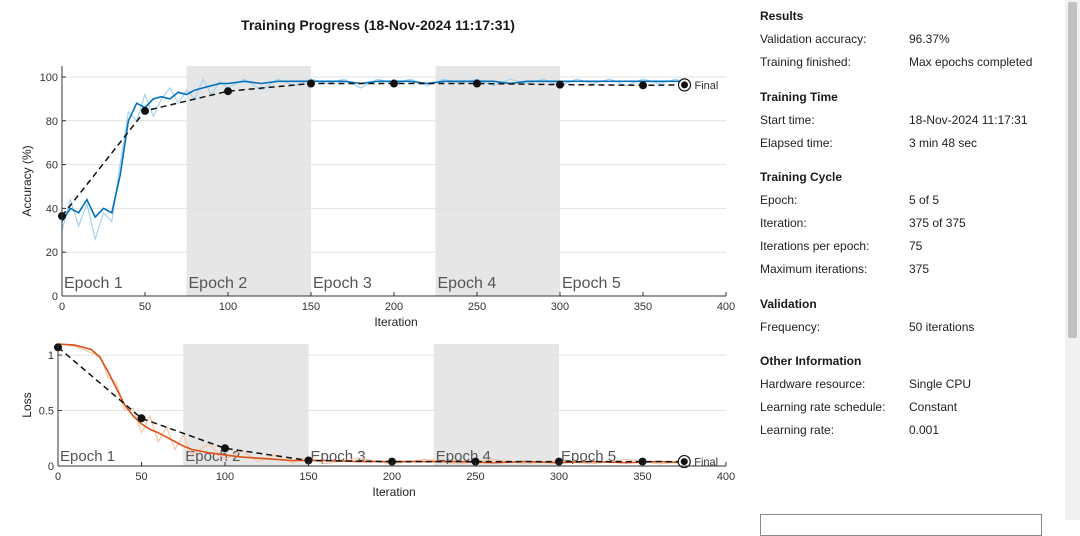 The width and height of the screenshot is (1080, 536). Describe the element at coordinates (787, 120) in the screenshot. I see `info-label: Start time:` at that location.